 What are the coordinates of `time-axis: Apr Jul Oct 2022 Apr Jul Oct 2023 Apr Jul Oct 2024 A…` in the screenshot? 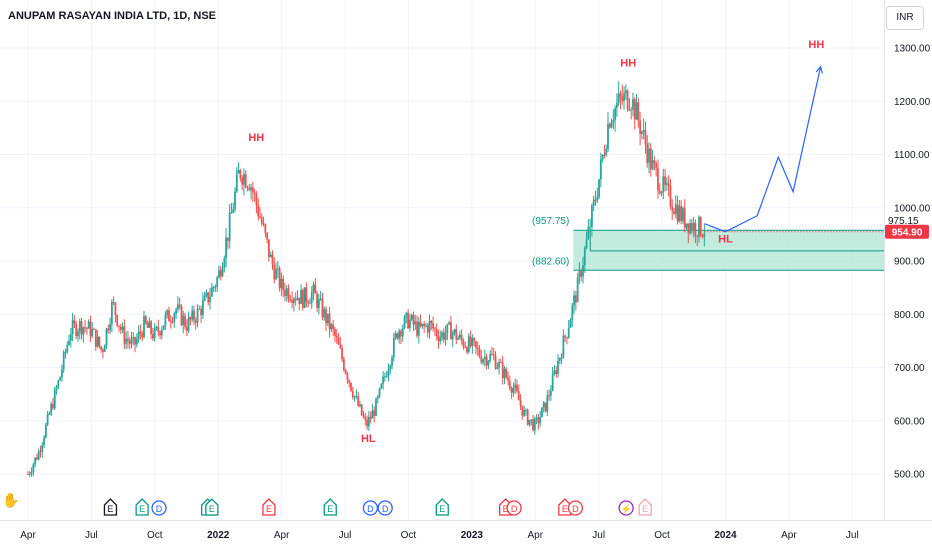 It's located at (439, 535).